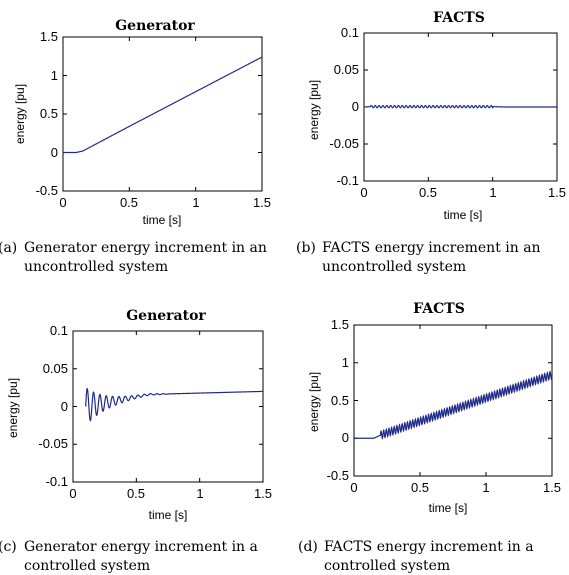  Describe the element at coordinates (306, 248) in the screenshot. I see `caption-label: (b)` at that location.